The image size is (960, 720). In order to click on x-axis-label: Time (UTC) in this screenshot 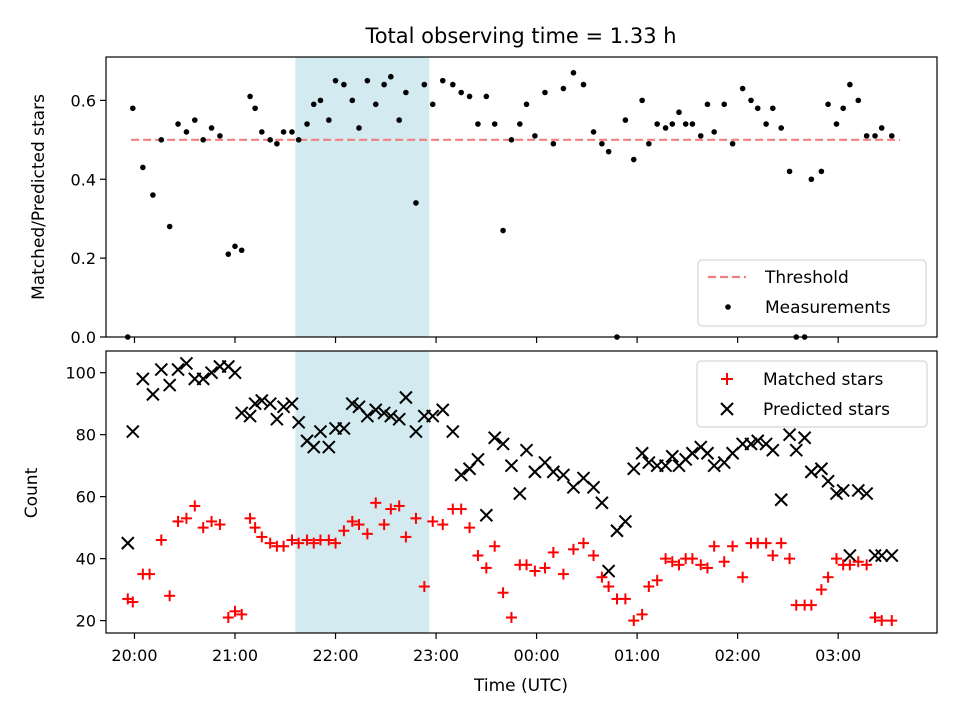, I will do `click(520, 686)`.